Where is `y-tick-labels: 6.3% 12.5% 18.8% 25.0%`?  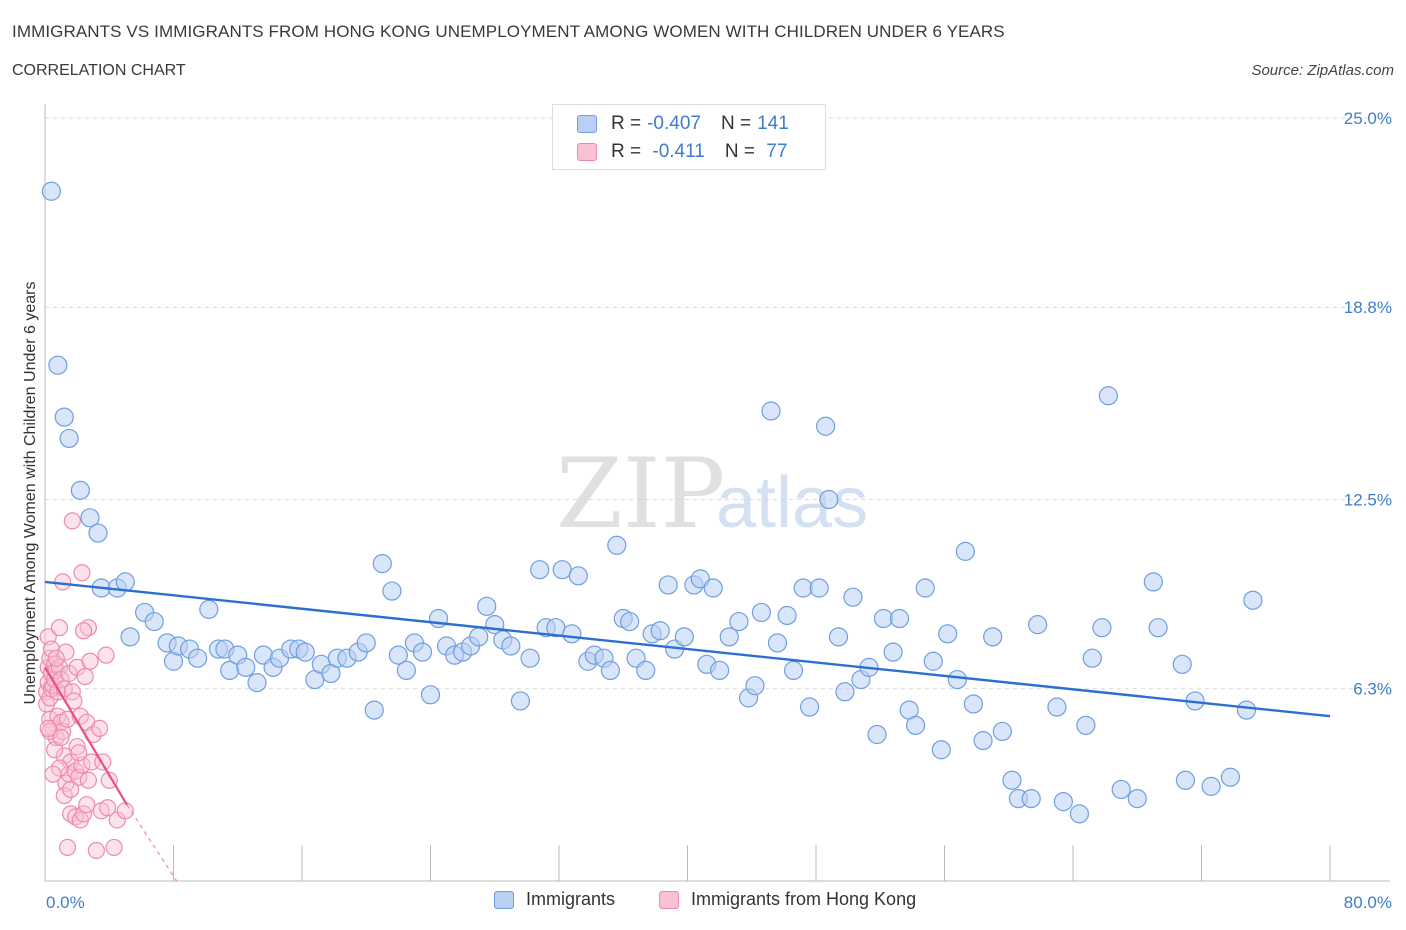 y-tick-labels: 6.3% 12.5% 18.8% 25.0% is located at coordinates (1368, 404).